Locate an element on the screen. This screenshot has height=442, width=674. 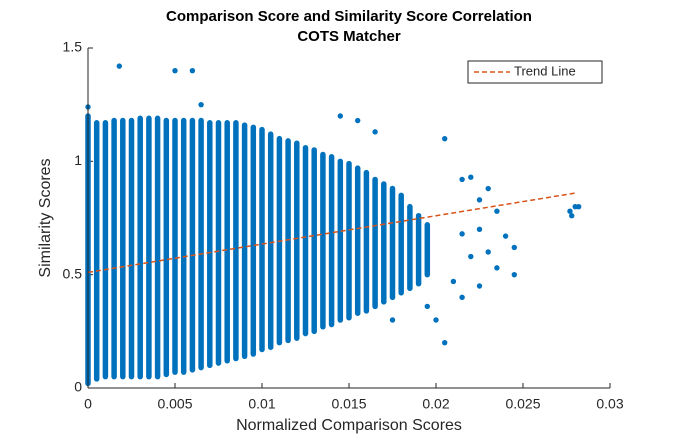
y-tick-label: 0.5 is located at coordinates (73, 273).